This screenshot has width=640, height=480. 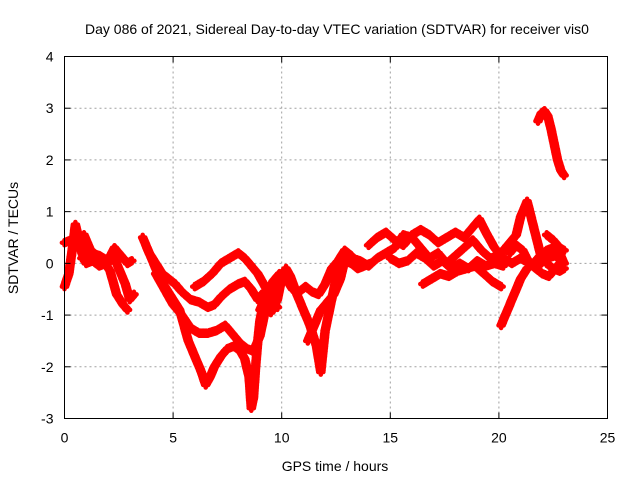 What do you see at coordinates (65, 438) in the screenshot?
I see `x-tick-label: 0` at bounding box center [65, 438].